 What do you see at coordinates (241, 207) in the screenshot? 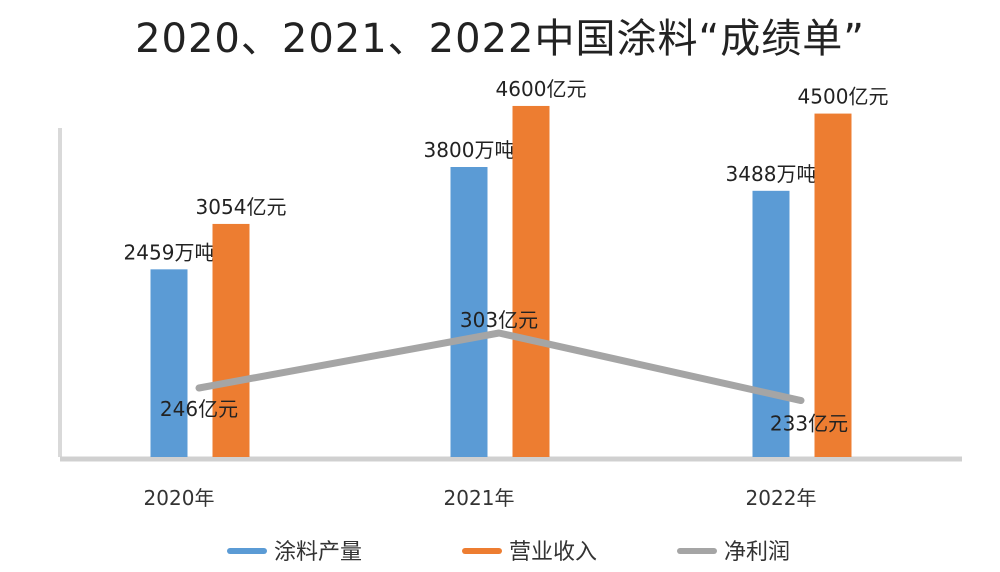
I see `data-label-revenue-0: 3054亿元` at bounding box center [241, 207].